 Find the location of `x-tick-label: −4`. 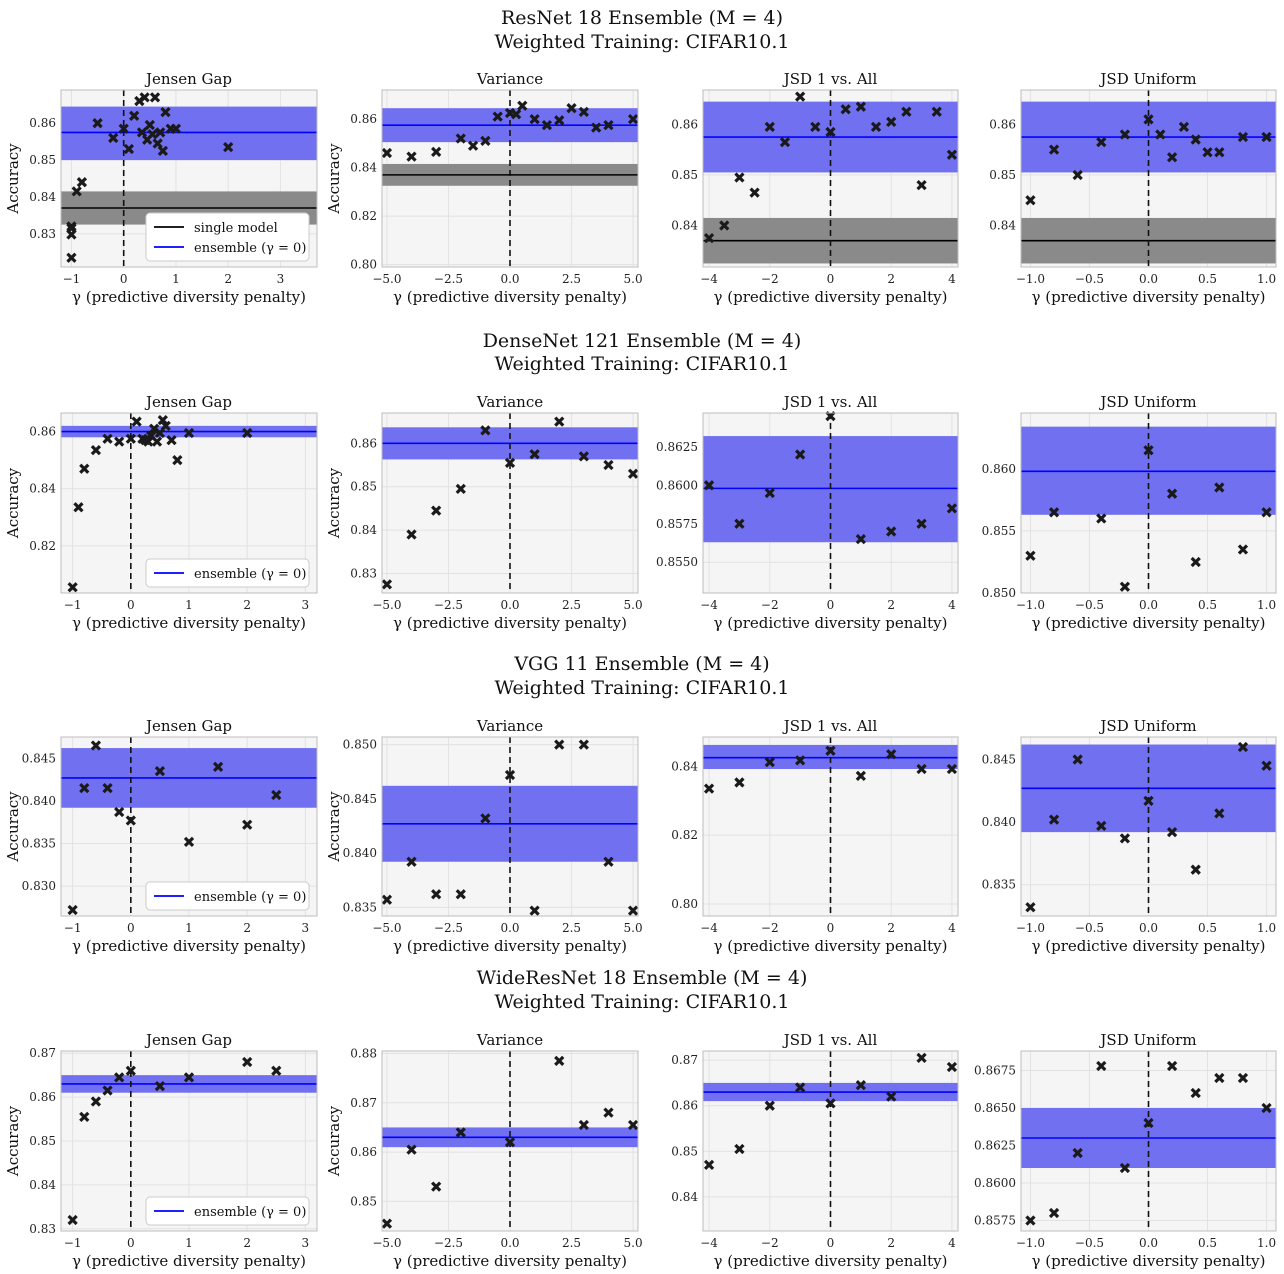

x-tick-label: −4 is located at coordinates (709, 1243).